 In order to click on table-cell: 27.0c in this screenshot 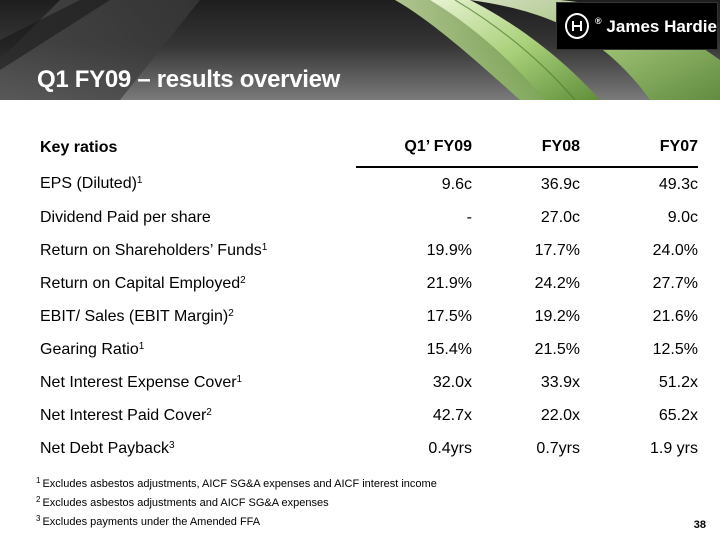, I will do `click(560, 217)`.